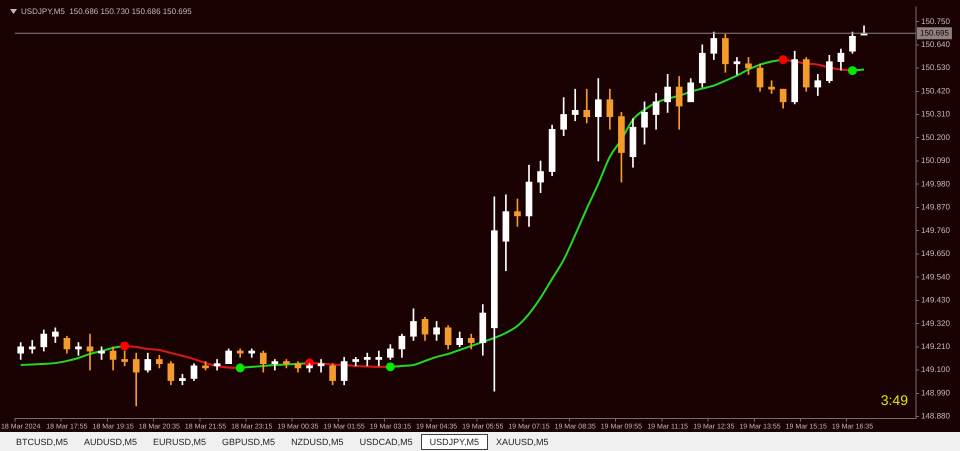  I want to click on y-tick-label: 150.640, so click(935, 45).